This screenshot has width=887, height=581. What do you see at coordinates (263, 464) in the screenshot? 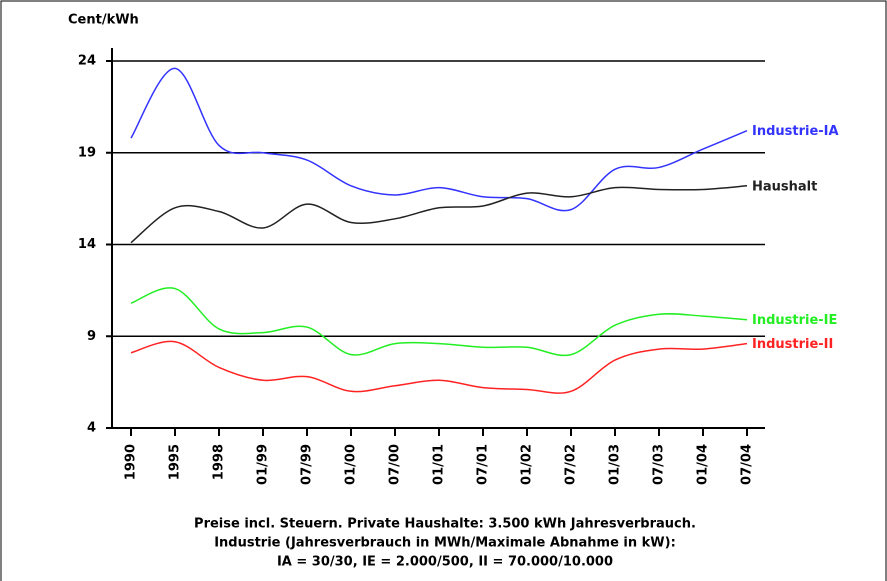
I see `x-tick-label: 01/99` at bounding box center [263, 464].